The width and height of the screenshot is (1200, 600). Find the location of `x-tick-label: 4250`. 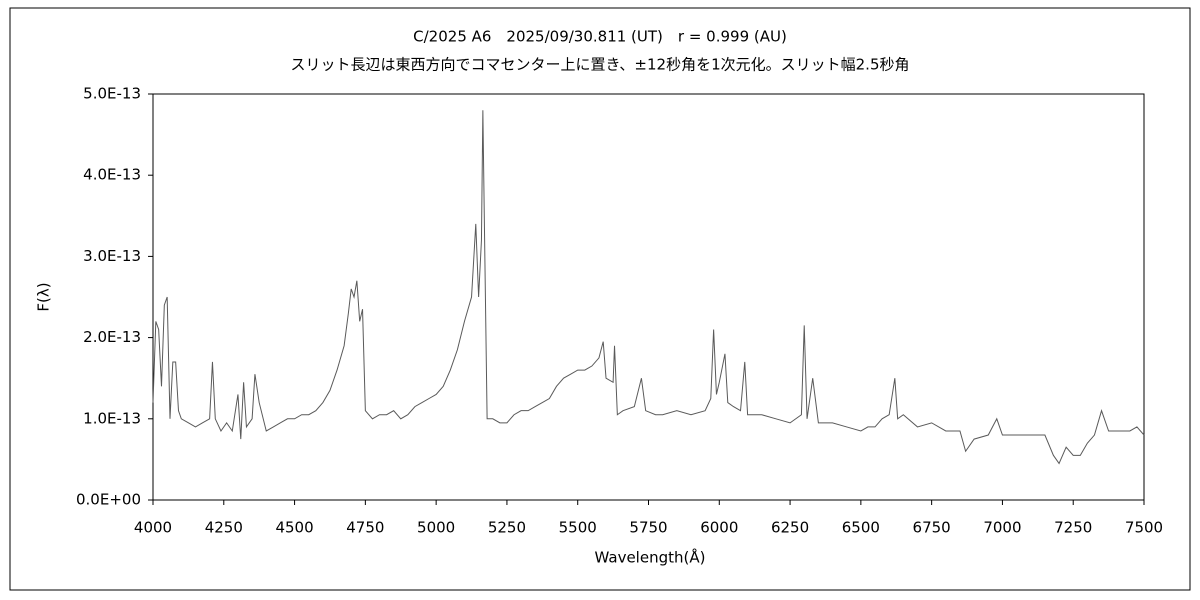

x-tick-label: 4250 is located at coordinates (224, 528).